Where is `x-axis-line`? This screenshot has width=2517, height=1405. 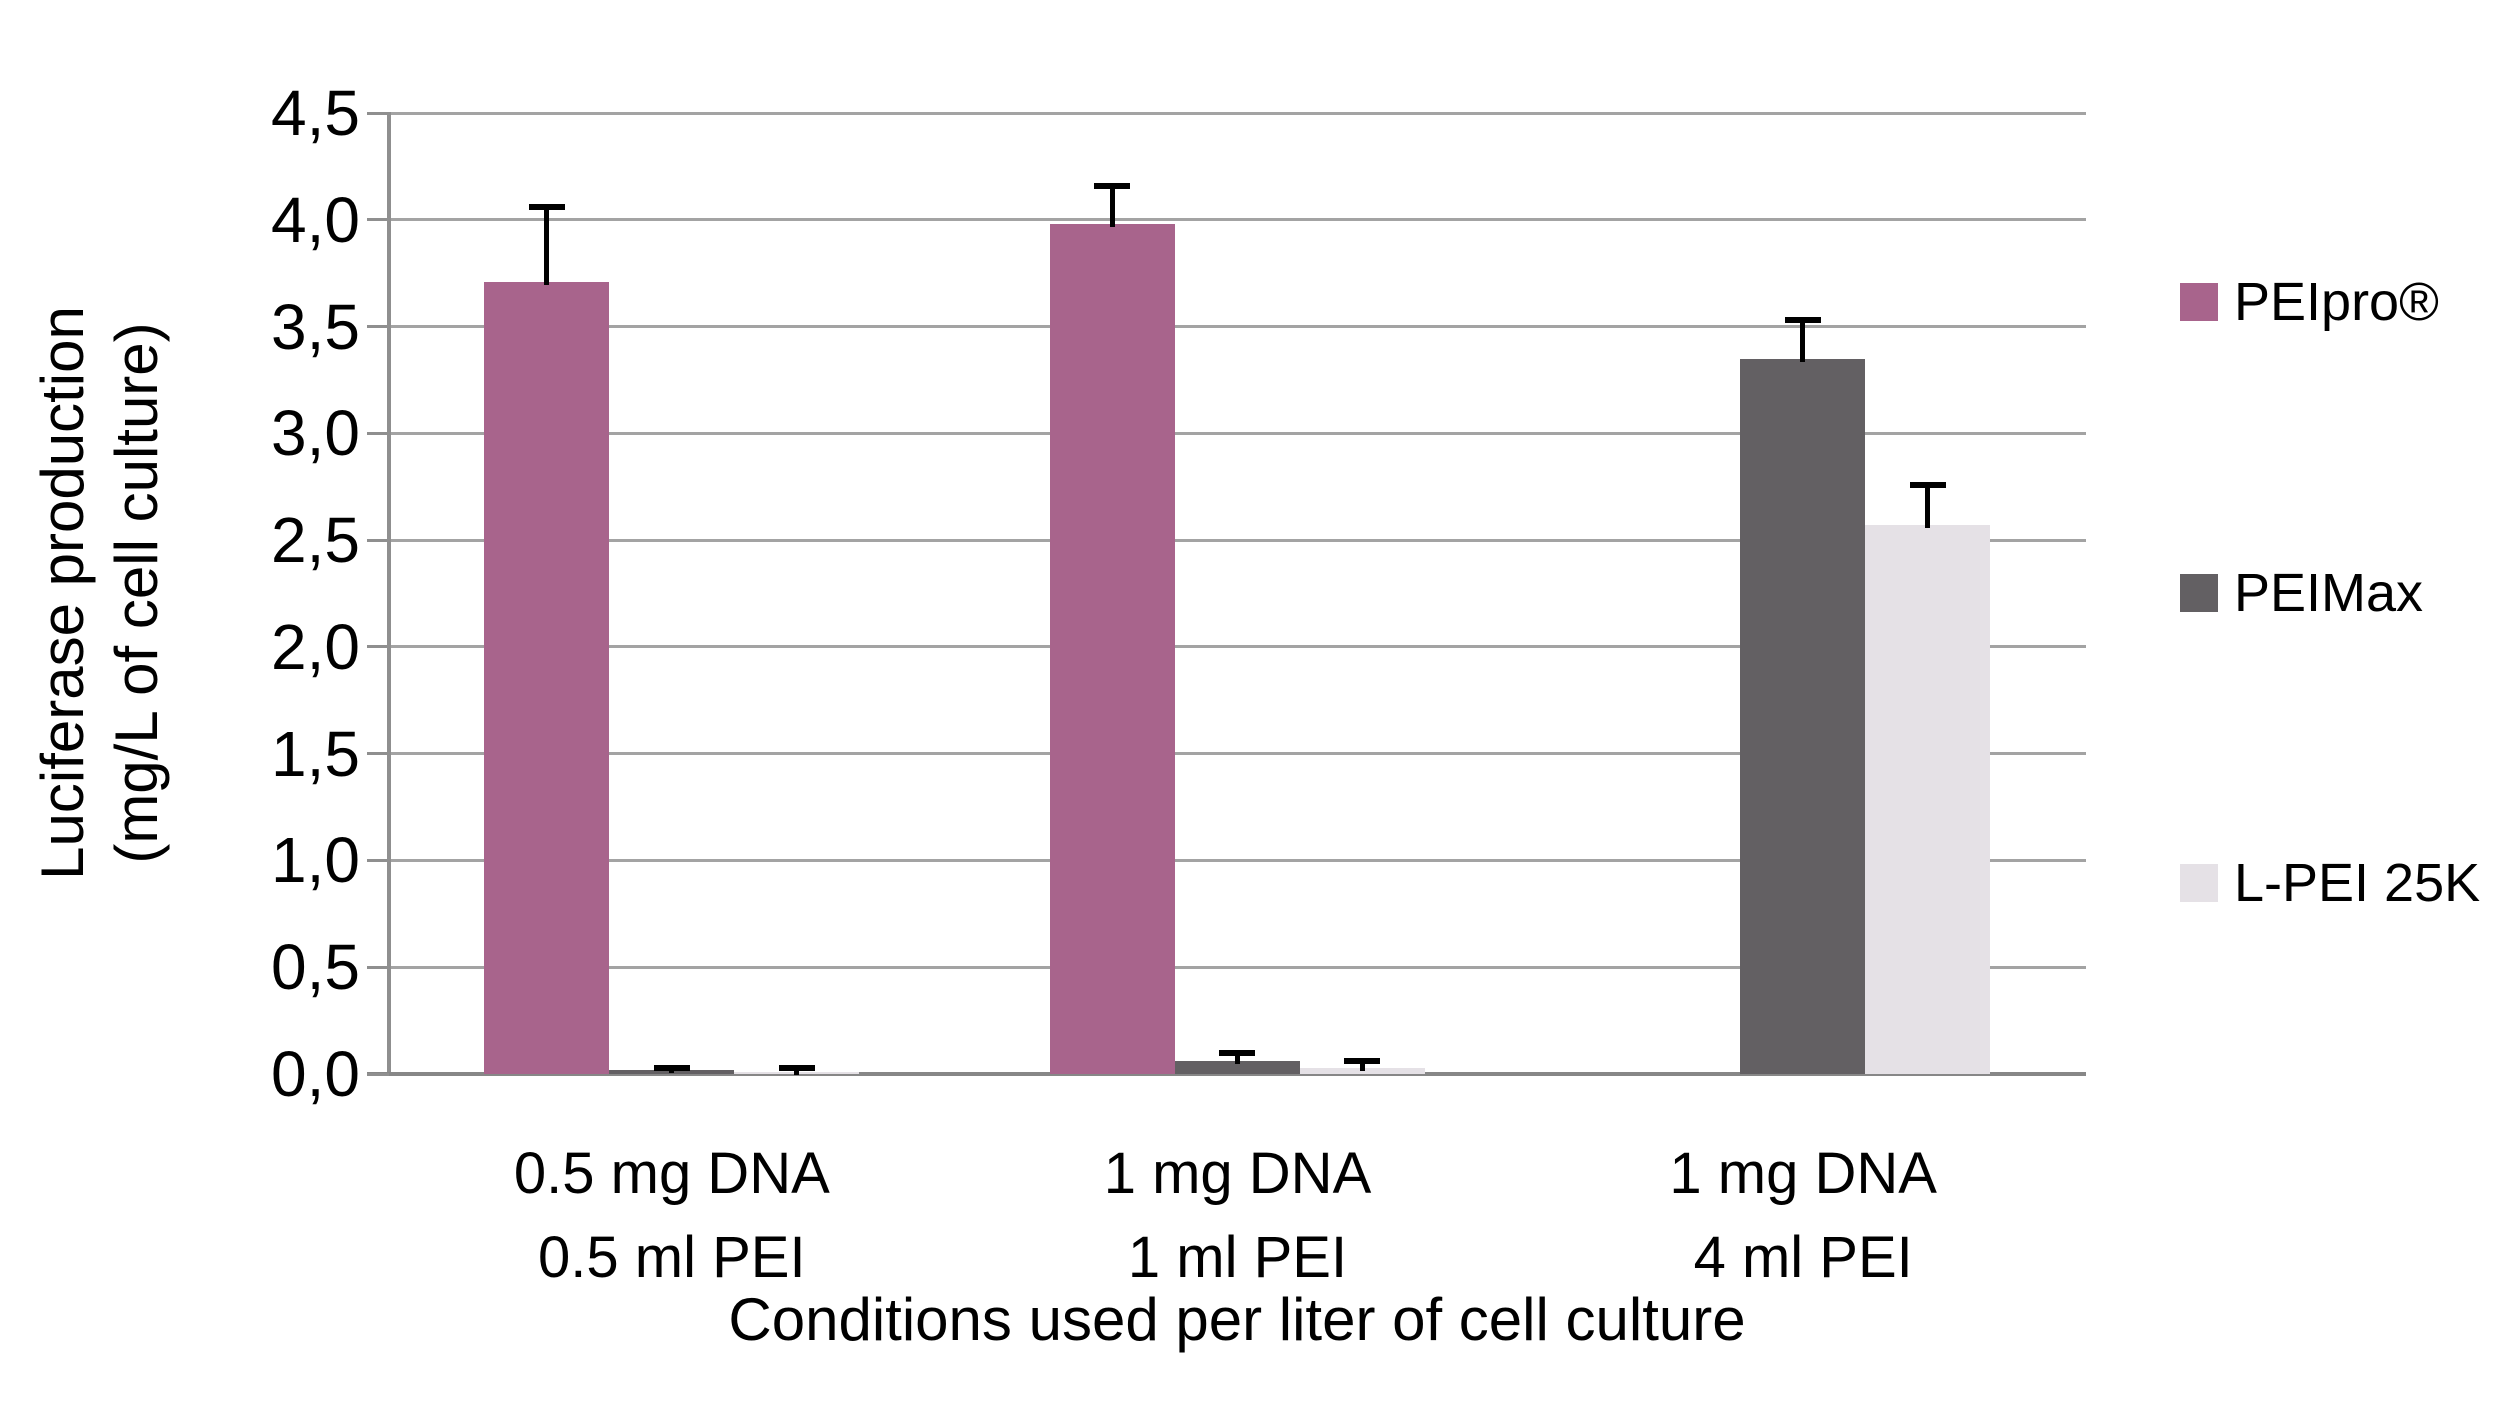 x-axis-line is located at coordinates (1226, 1074).